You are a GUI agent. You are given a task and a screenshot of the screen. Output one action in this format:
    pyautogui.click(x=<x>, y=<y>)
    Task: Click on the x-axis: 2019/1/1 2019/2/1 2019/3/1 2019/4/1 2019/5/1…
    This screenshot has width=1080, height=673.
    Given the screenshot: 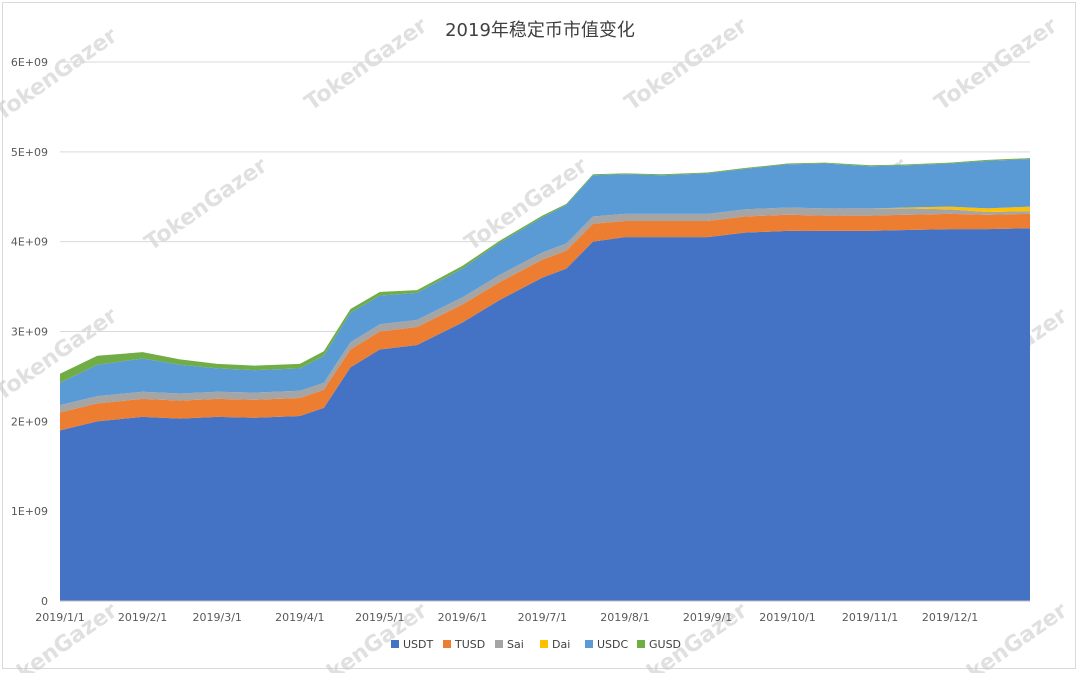 What is the action you would take?
    pyautogui.click(x=532, y=612)
    